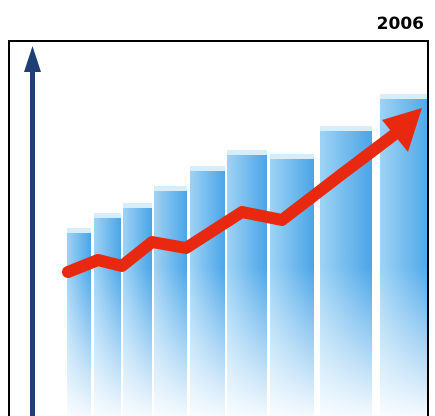 Image resolution: width=435 pixels, height=416 pixels. Describe the element at coordinates (32, 59) in the screenshot. I see `arrow-head` at that location.